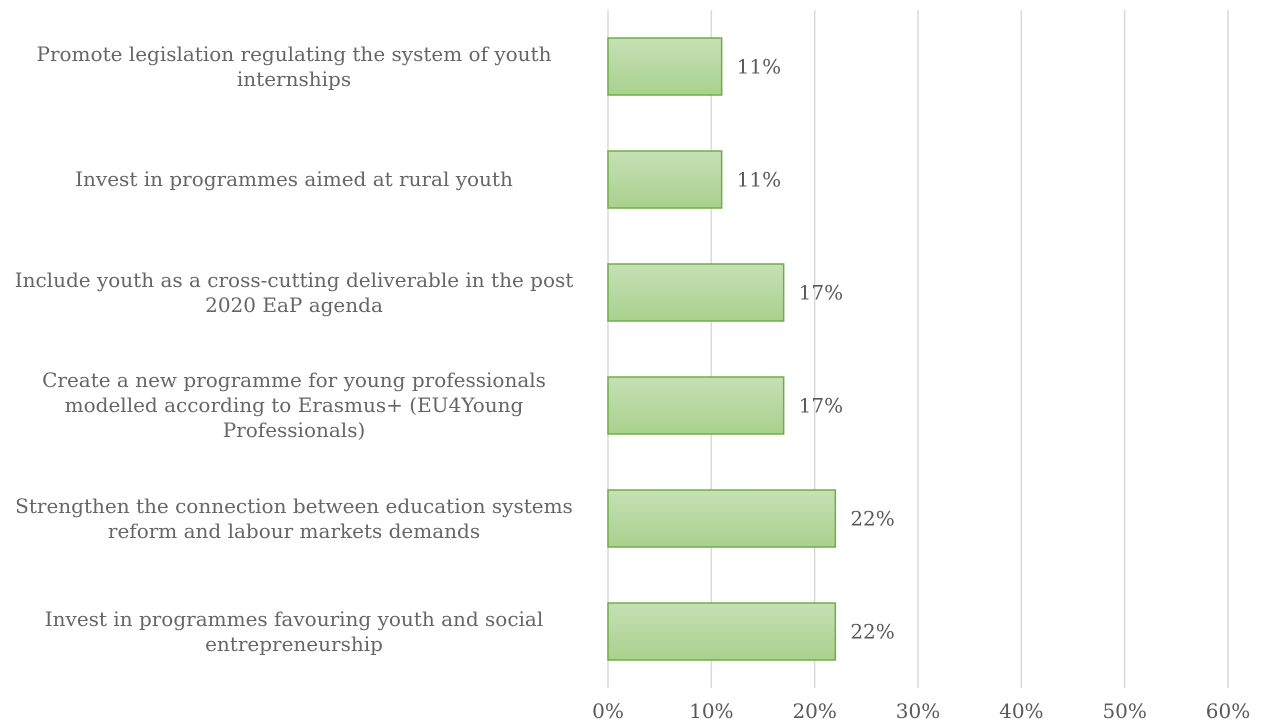  I want to click on x-tick-label: 40%, so click(1021, 711).